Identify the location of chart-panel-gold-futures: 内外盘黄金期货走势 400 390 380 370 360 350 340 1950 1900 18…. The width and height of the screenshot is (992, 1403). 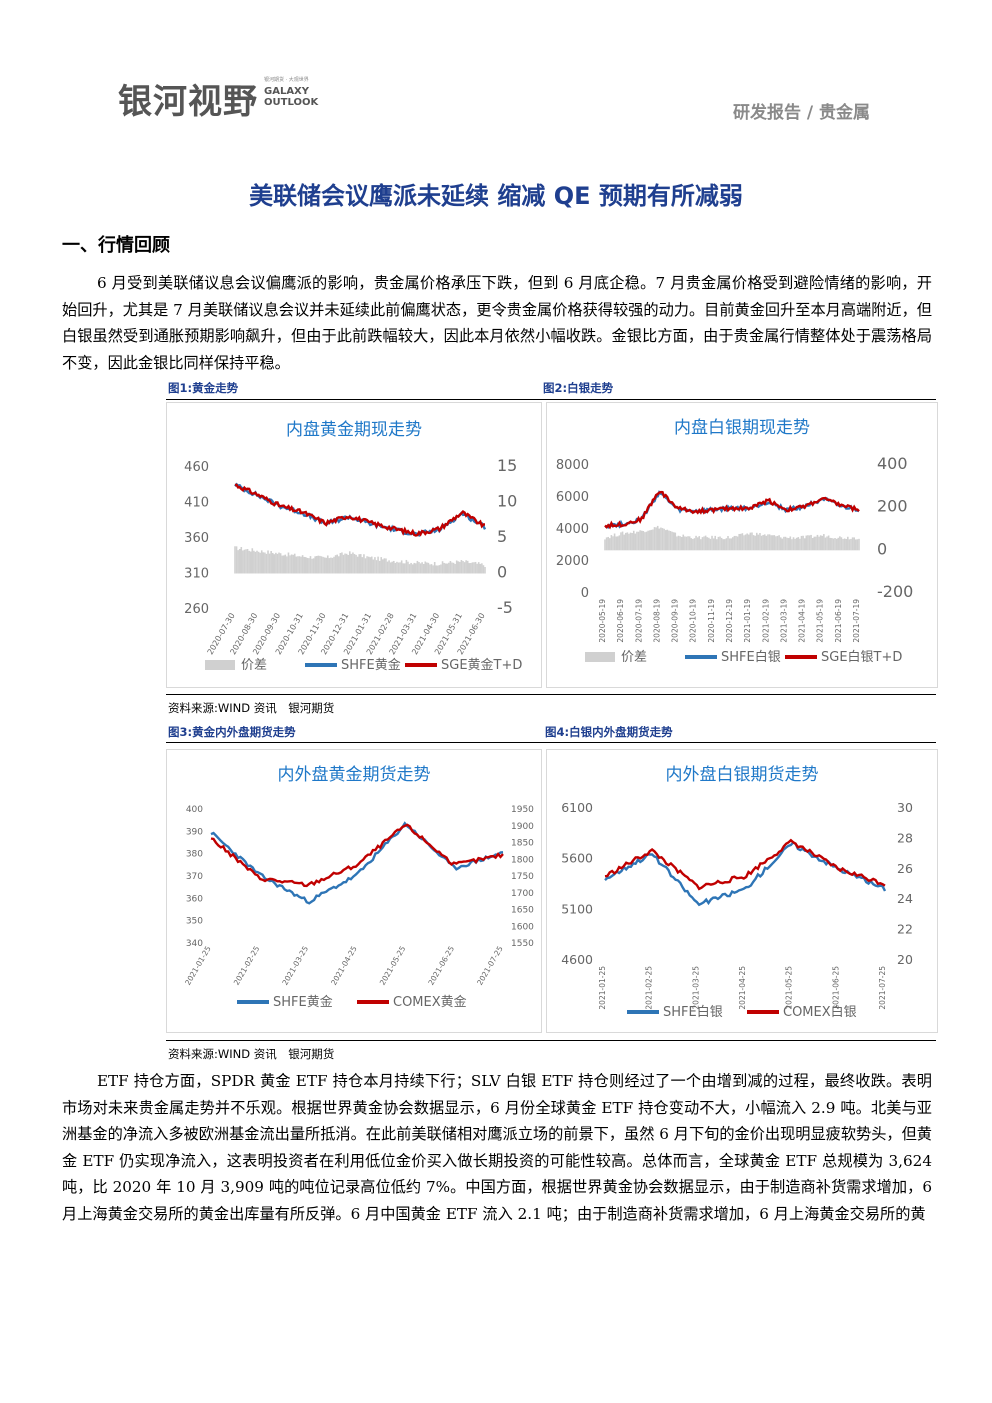
(354, 891).